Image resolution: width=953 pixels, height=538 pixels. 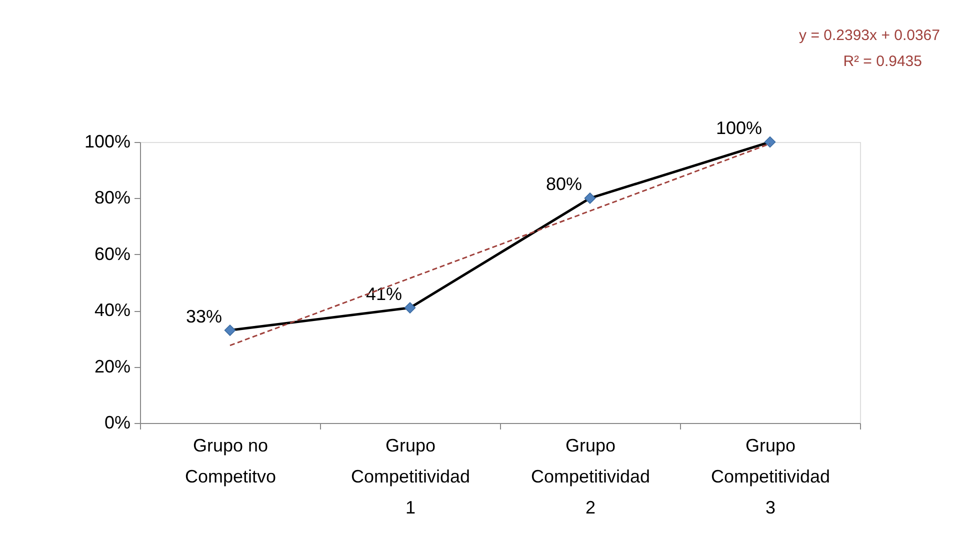 What do you see at coordinates (117, 422) in the screenshot?
I see `y-tick-label: 0%` at bounding box center [117, 422].